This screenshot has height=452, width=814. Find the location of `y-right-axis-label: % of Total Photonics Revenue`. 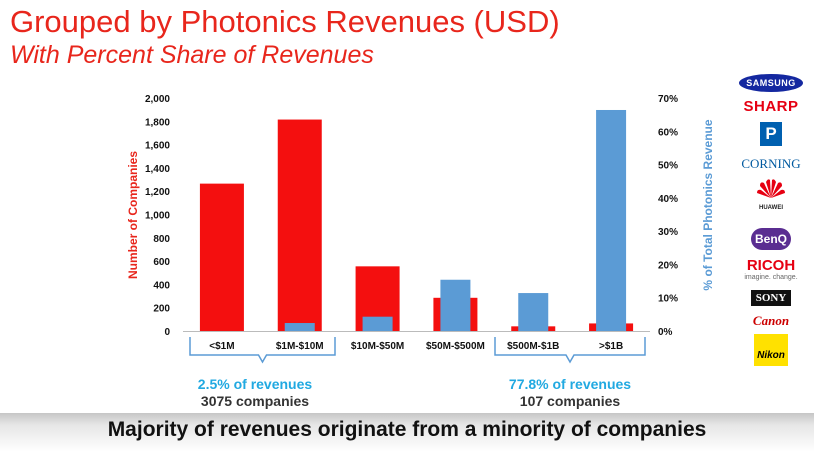

y-right-axis-label: % of Total Photonics Revenue is located at coordinates (708, 204).